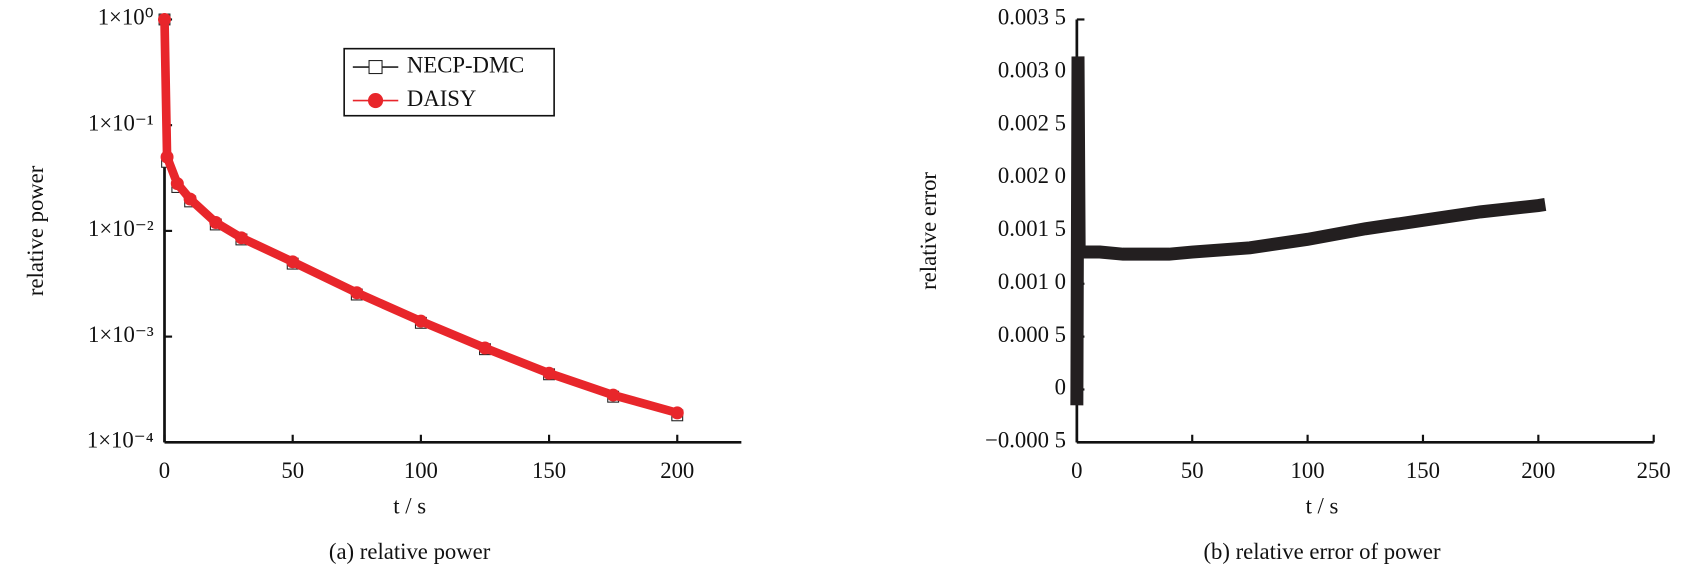 The width and height of the screenshot is (1697, 584). I want to click on y-axis-label: relative power, so click(35, 230).